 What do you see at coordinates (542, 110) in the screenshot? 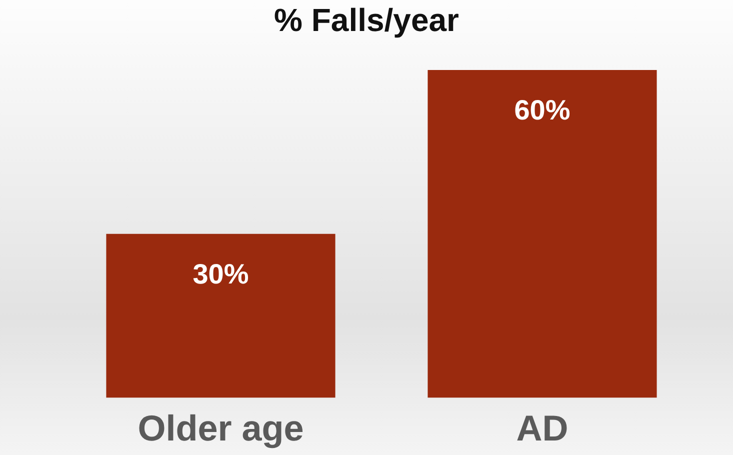
I see `data-label: 60%` at bounding box center [542, 110].